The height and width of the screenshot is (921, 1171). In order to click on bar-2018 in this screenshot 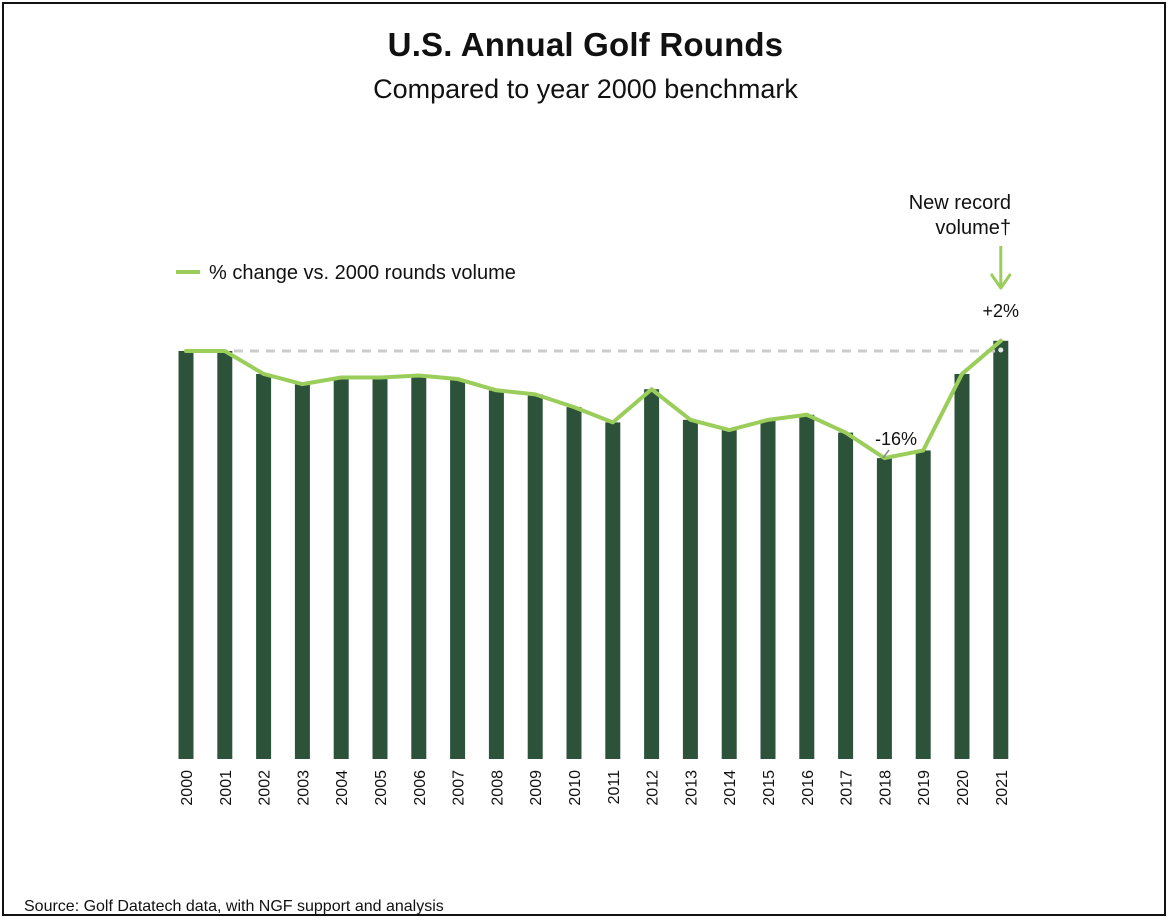, I will do `click(884, 608)`.